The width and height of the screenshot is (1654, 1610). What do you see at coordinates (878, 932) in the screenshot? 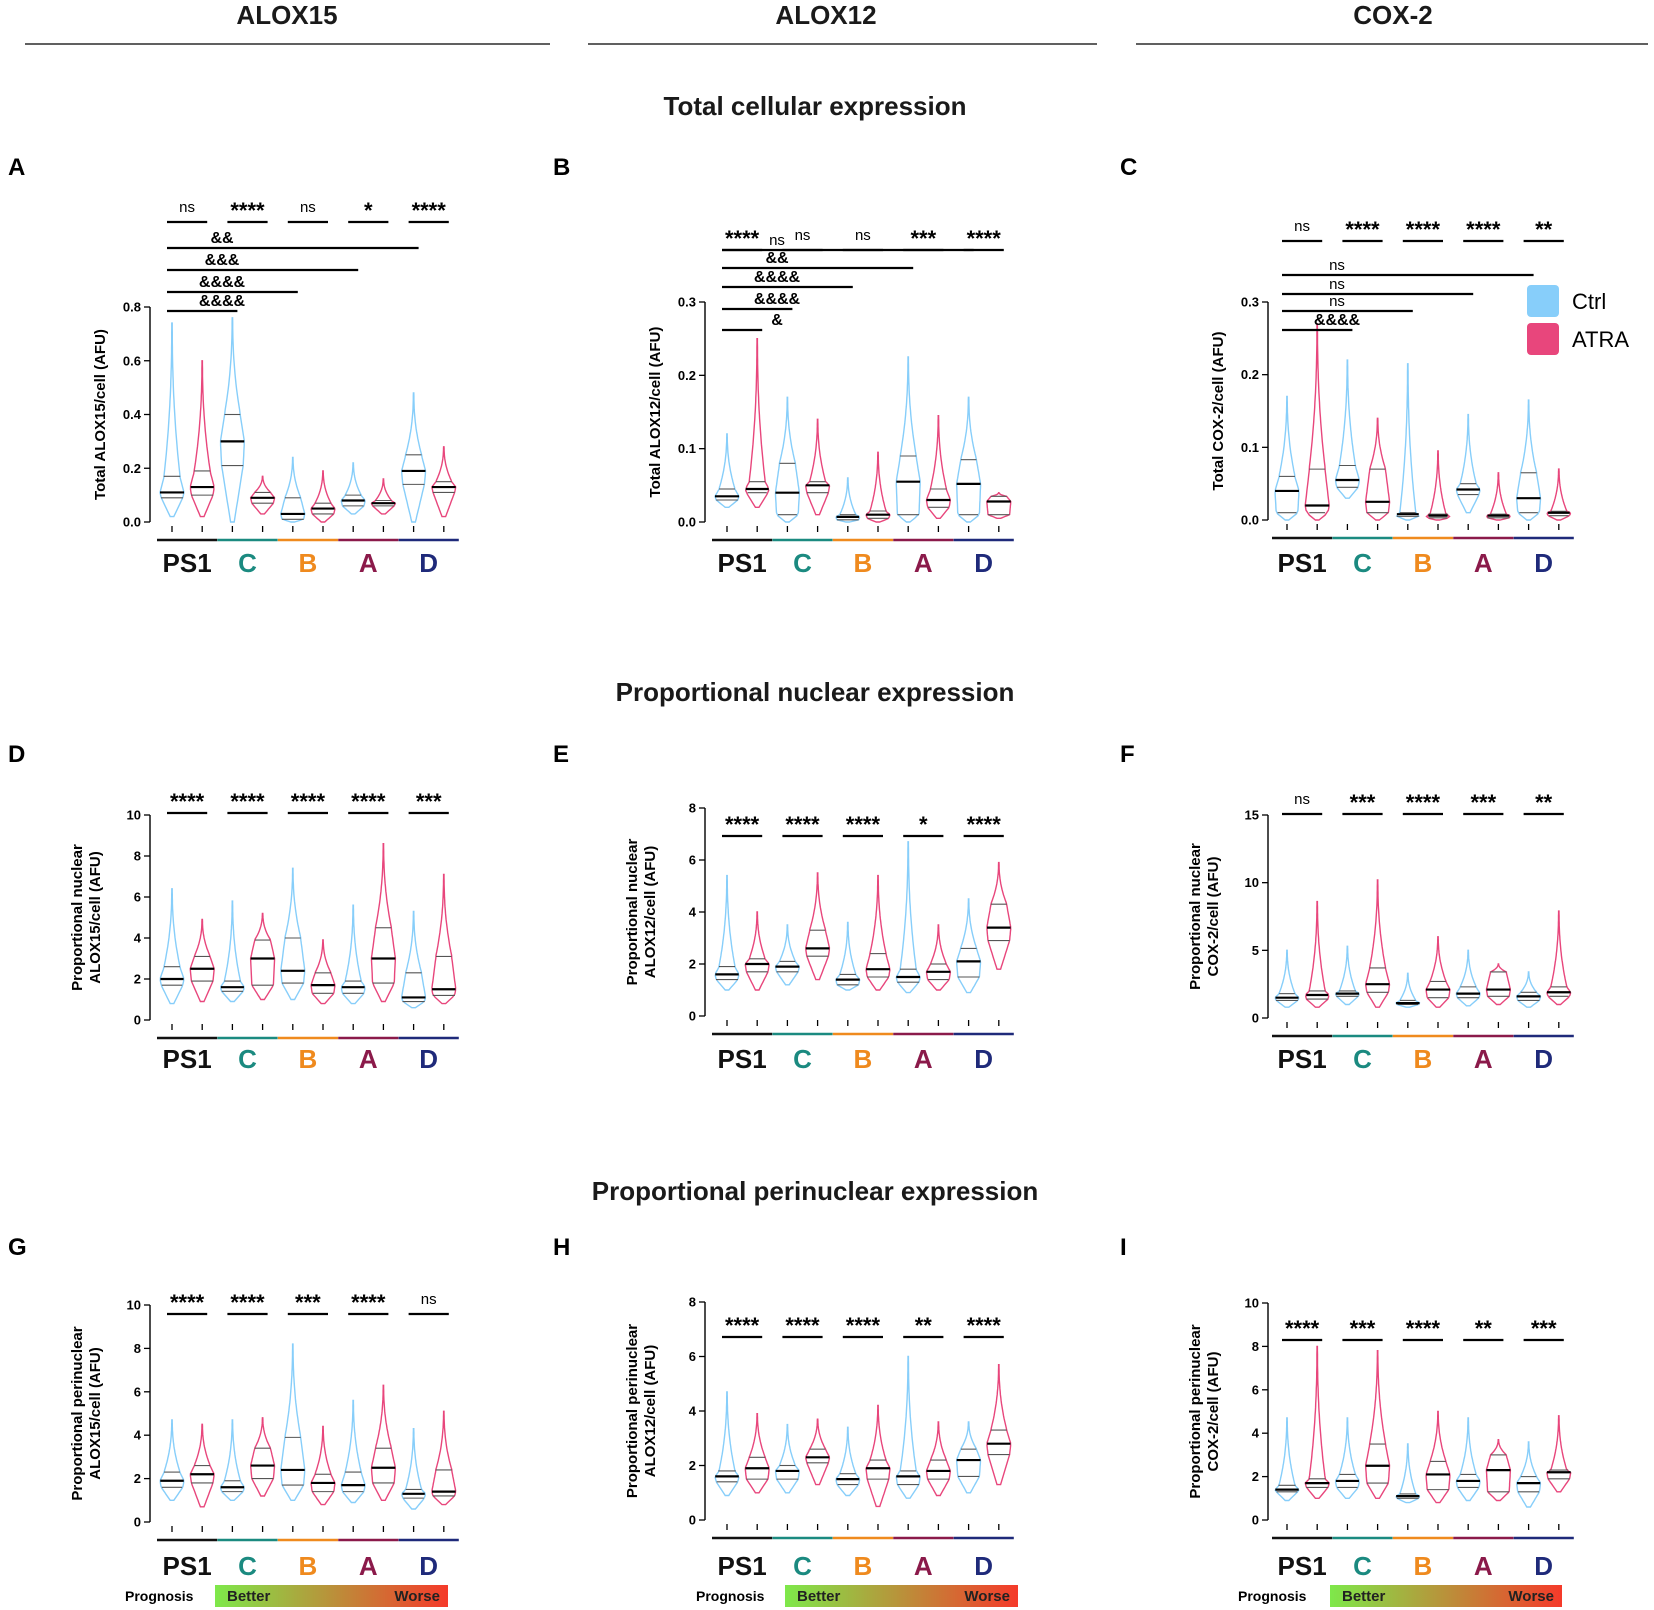
I see `violin-E-B-ATRA` at bounding box center [878, 932].